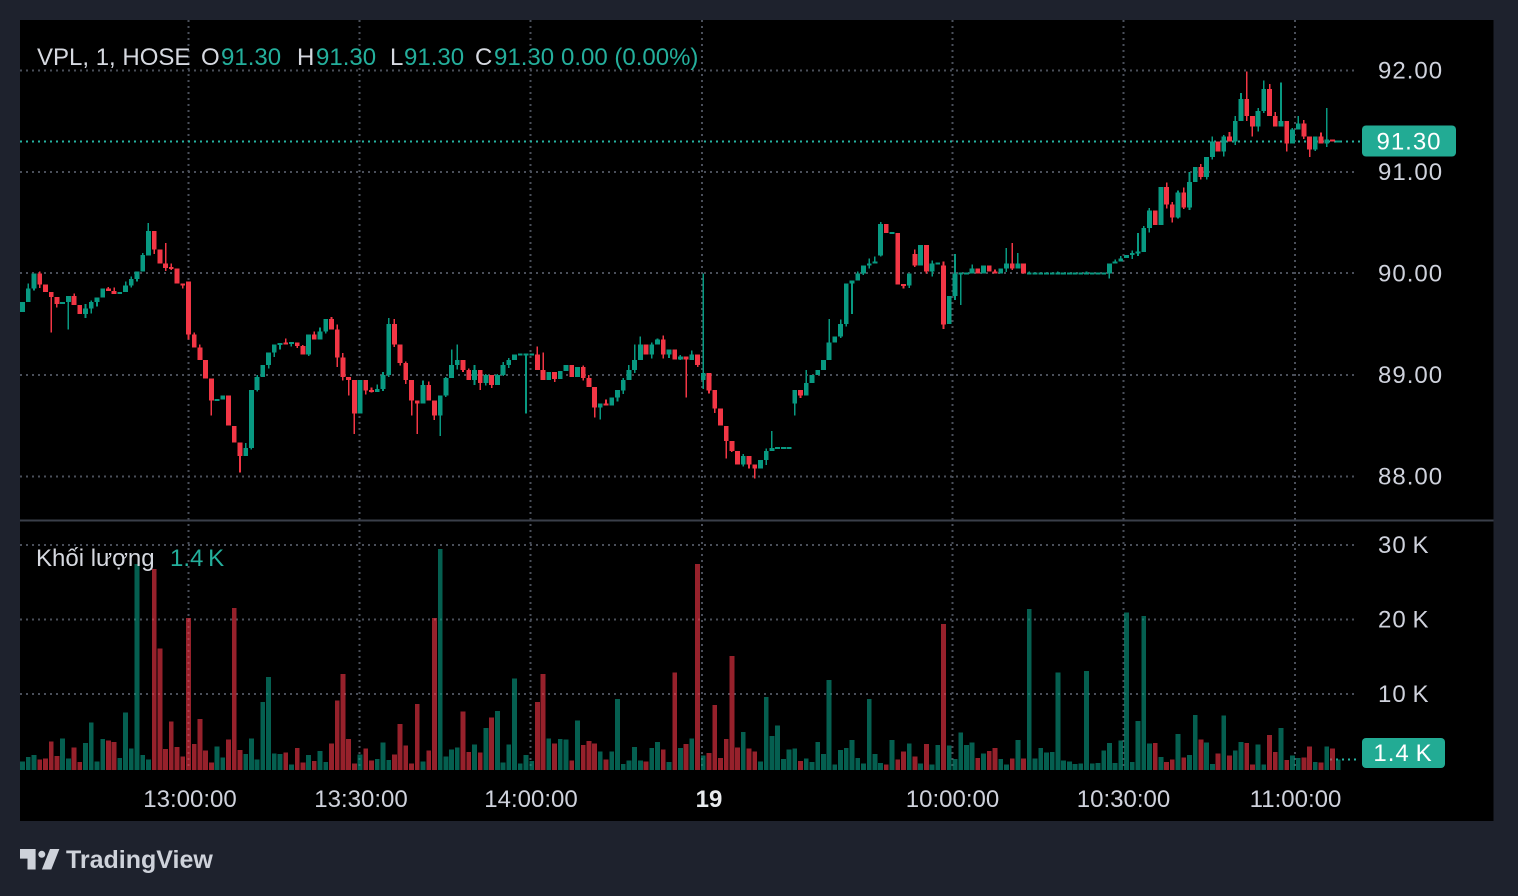 Image resolution: width=1518 pixels, height=896 pixels. I want to click on svg-text: 19, so click(709, 799).